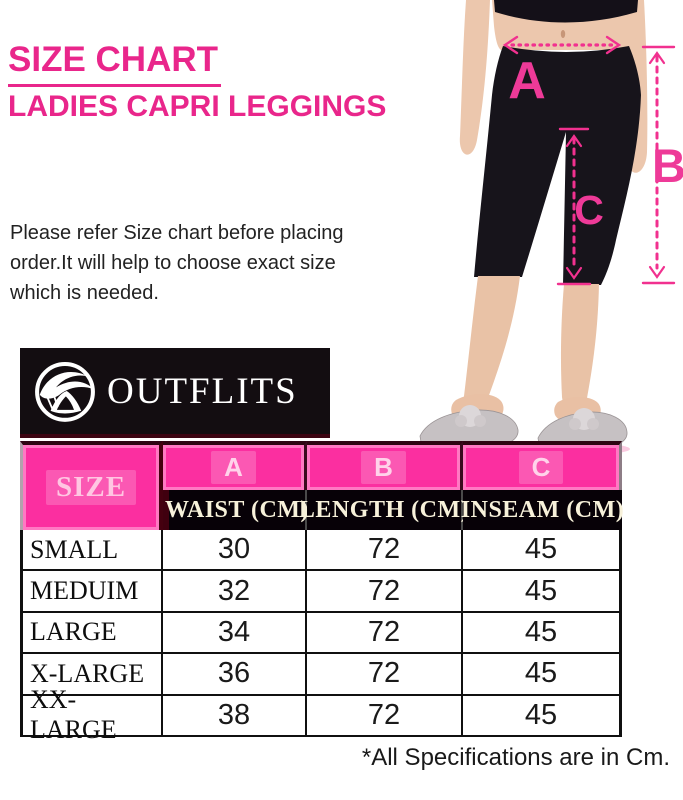 Image resolution: width=683 pixels, height=800 pixels. I want to click on measure-letter-b: B, so click(667, 165).